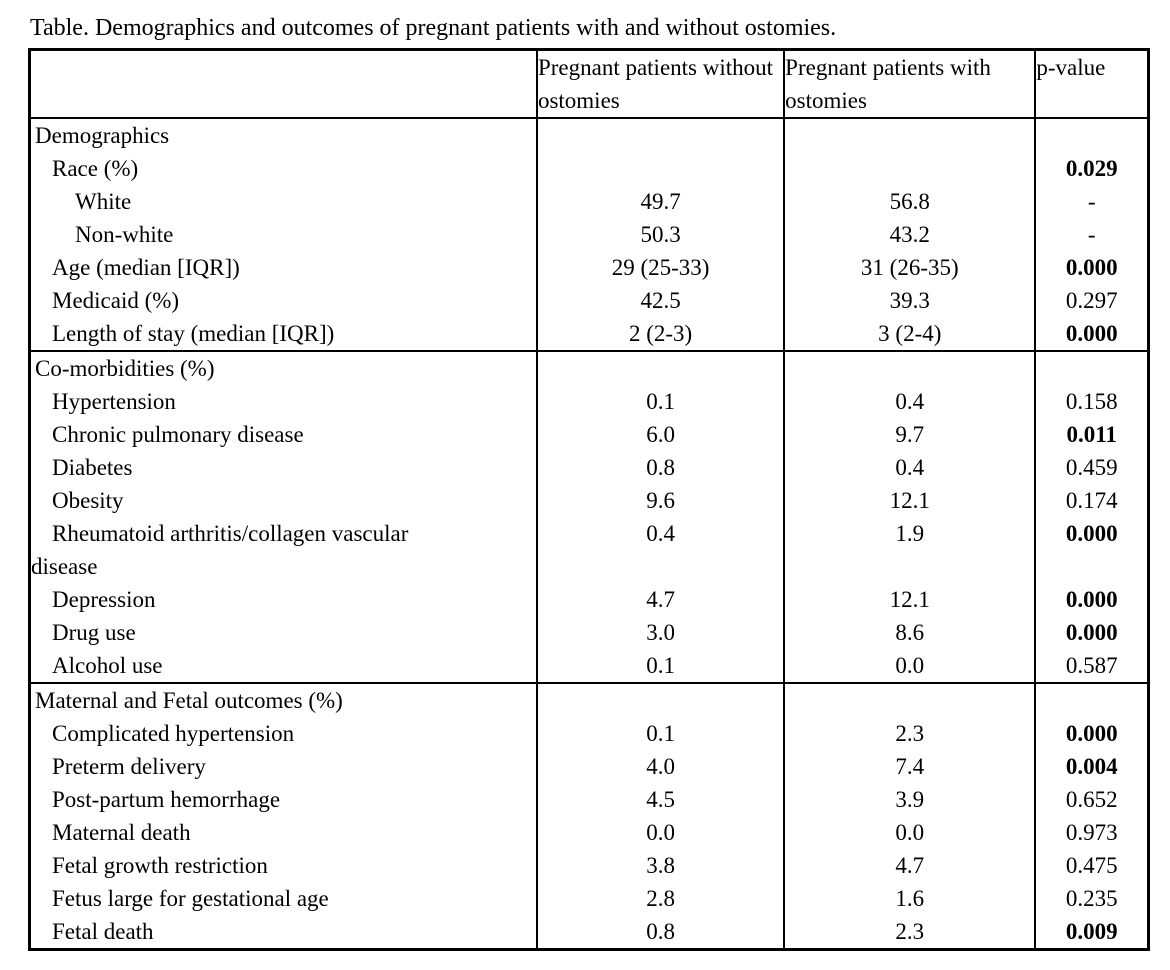 The image size is (1170, 970). What do you see at coordinates (589, 401) in the screenshot?
I see `table-row: Hypertension 0.1 0.4 0.158` at bounding box center [589, 401].